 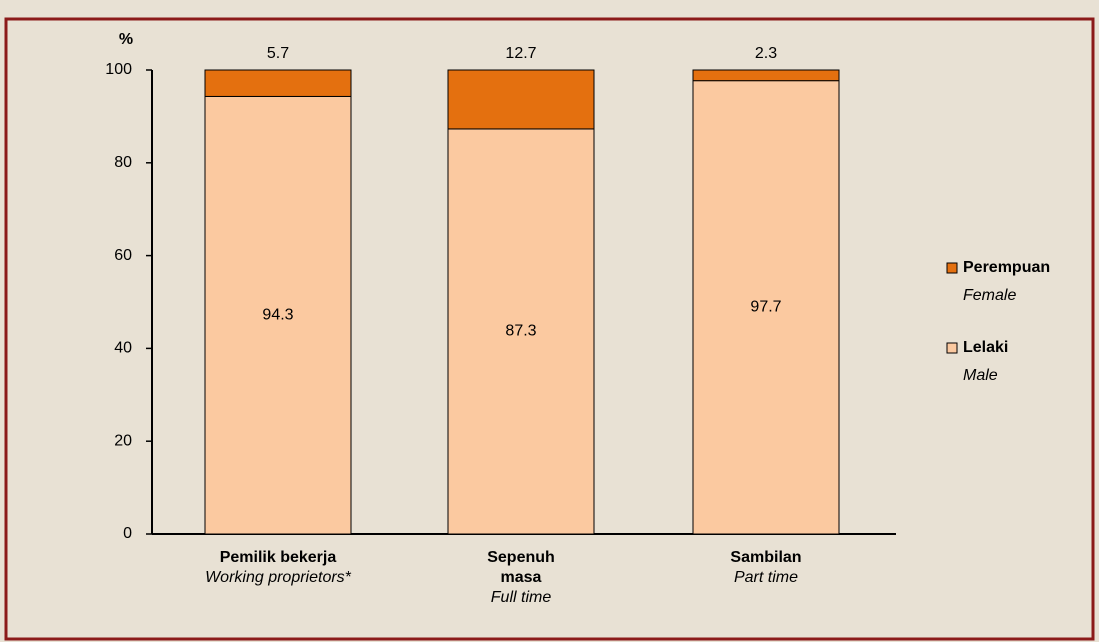 What do you see at coordinates (123, 162) in the screenshot?
I see `y-tick-label: 80` at bounding box center [123, 162].